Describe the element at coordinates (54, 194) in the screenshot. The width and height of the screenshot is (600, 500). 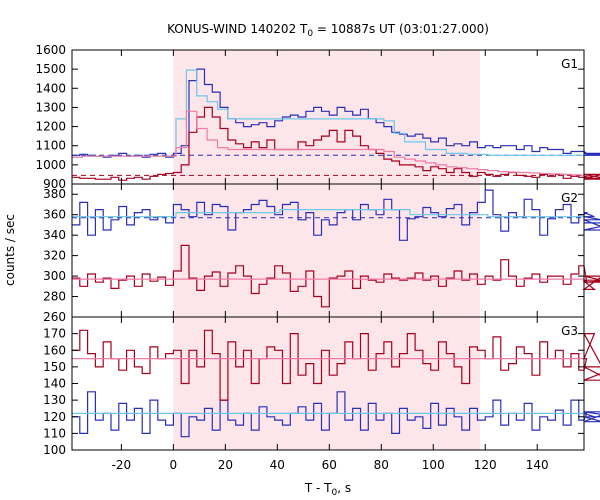
I see `ytick-label: 380` at that location.